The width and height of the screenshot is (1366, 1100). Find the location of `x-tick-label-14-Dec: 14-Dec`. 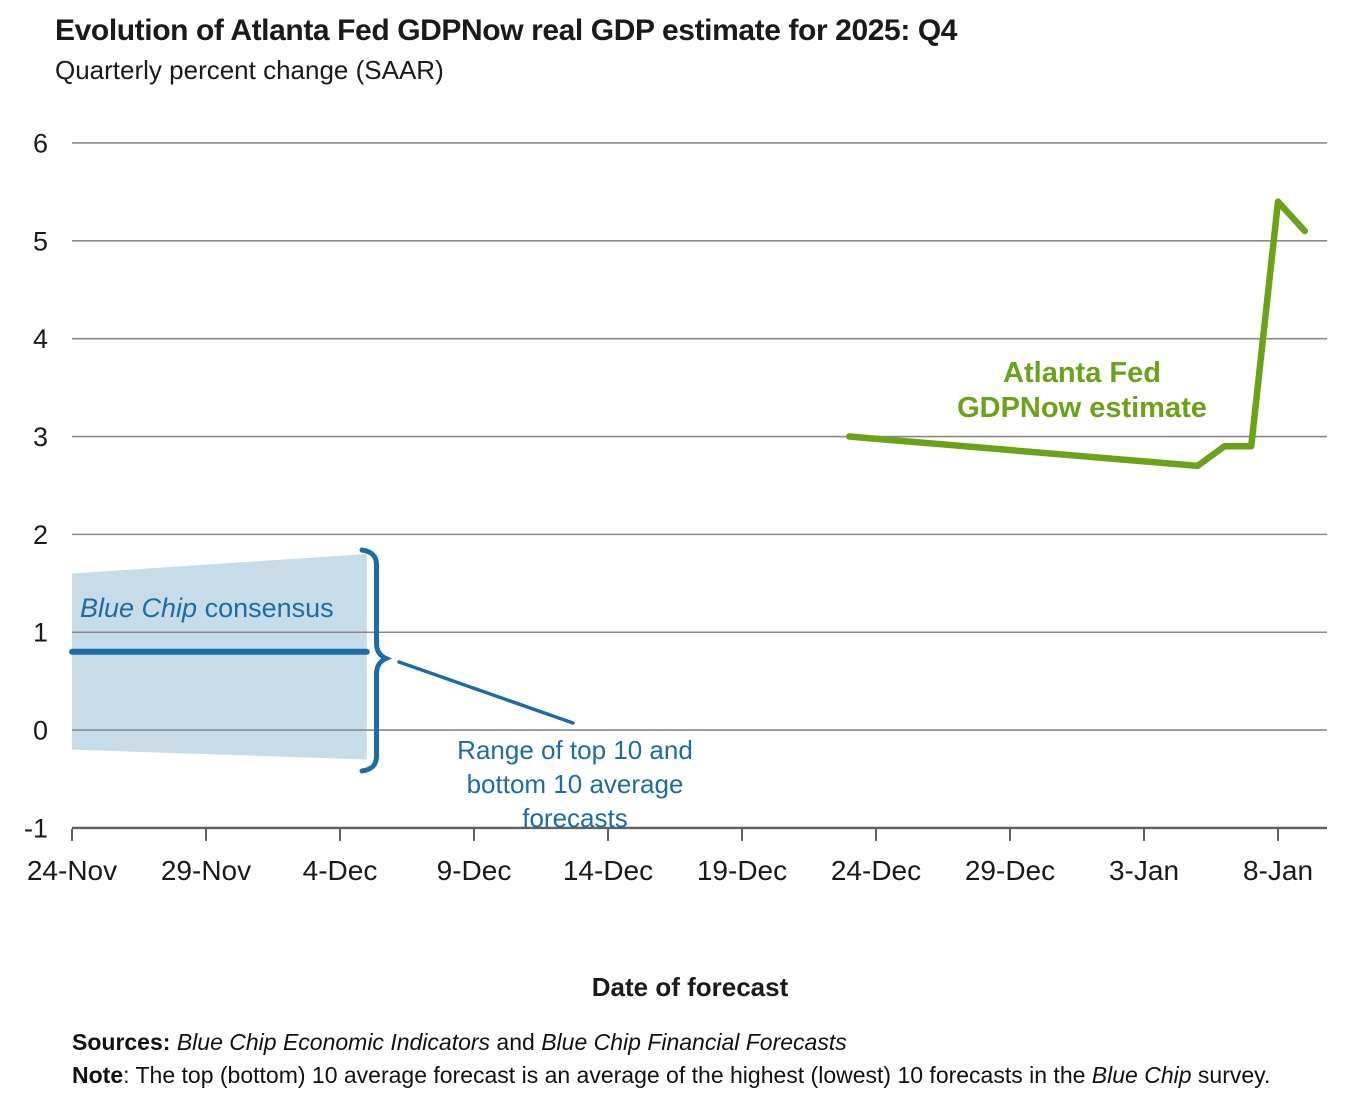

x-tick-label-14-Dec: 14-Dec is located at coordinates (608, 870).